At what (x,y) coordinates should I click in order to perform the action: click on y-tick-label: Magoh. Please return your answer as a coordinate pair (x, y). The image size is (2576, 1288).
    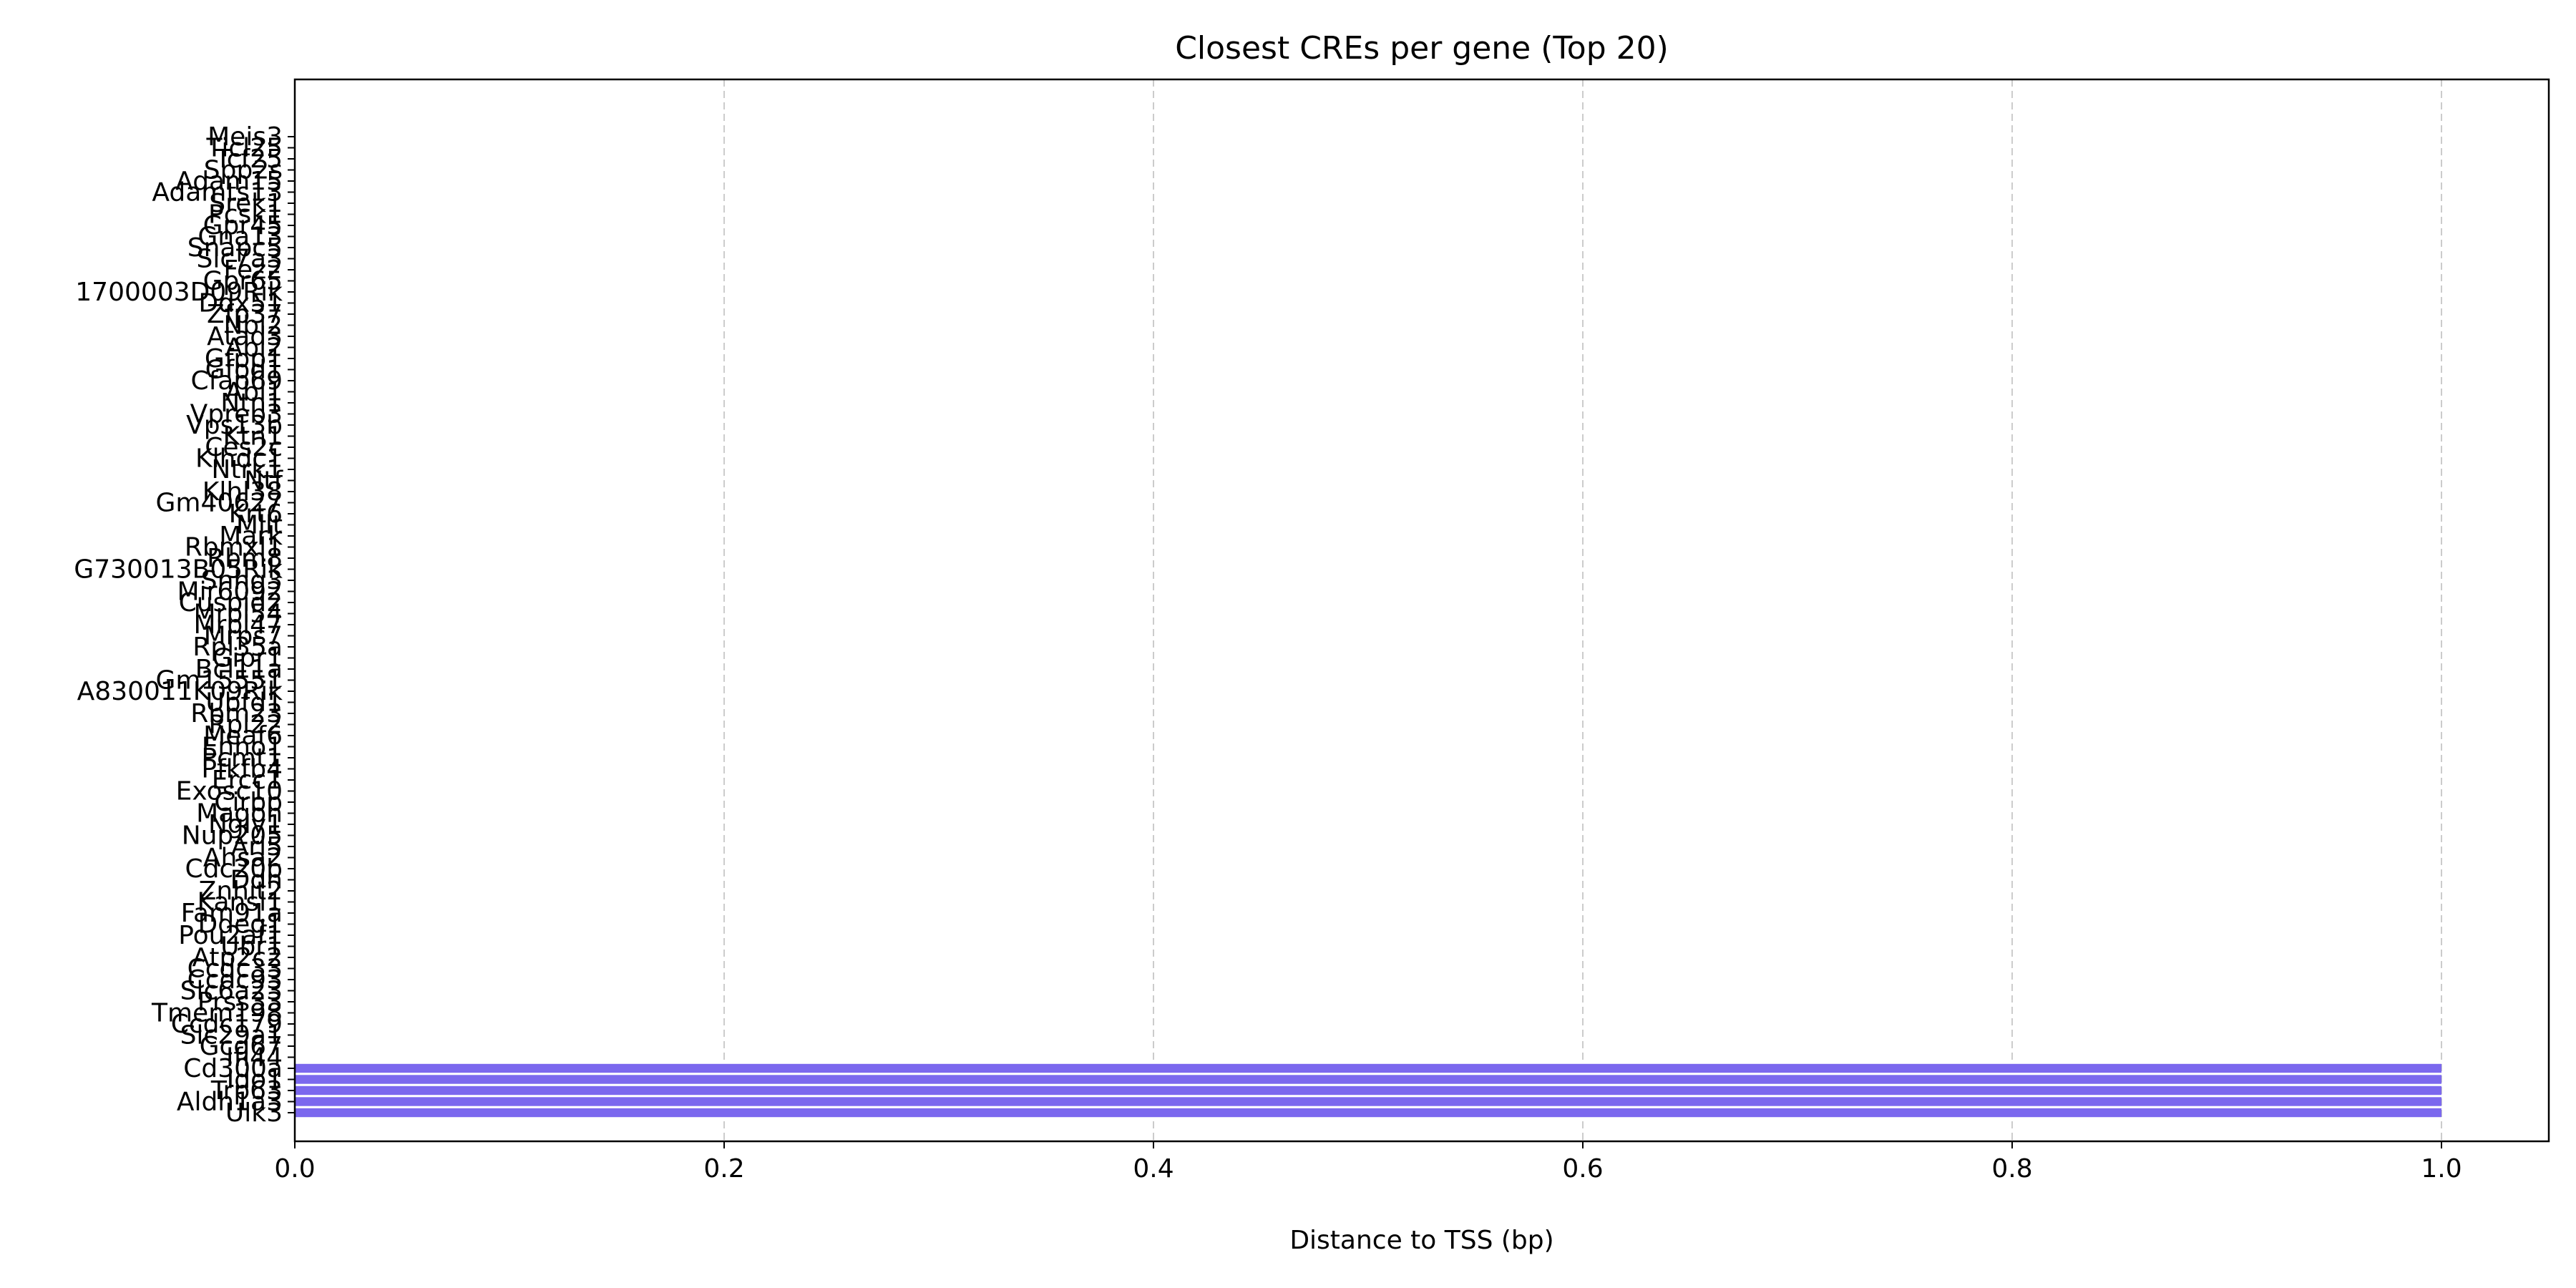
    Looking at the image, I should click on (239, 814).